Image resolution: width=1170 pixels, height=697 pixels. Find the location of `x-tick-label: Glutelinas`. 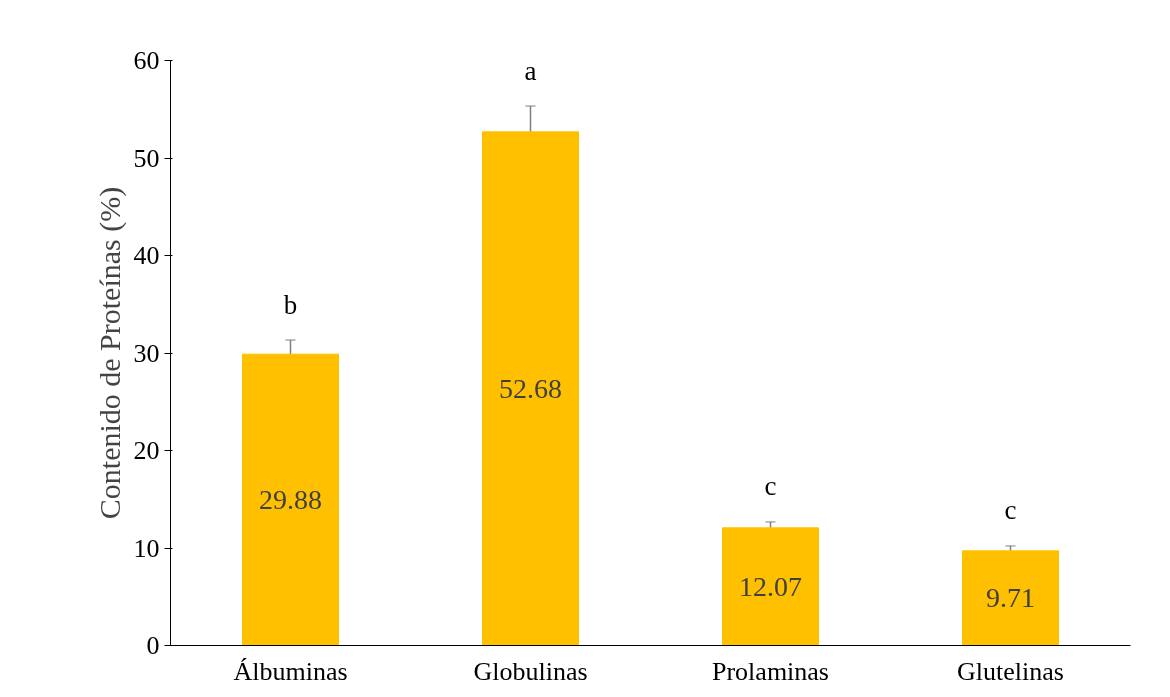

x-tick-label: Glutelinas is located at coordinates (1010, 671).